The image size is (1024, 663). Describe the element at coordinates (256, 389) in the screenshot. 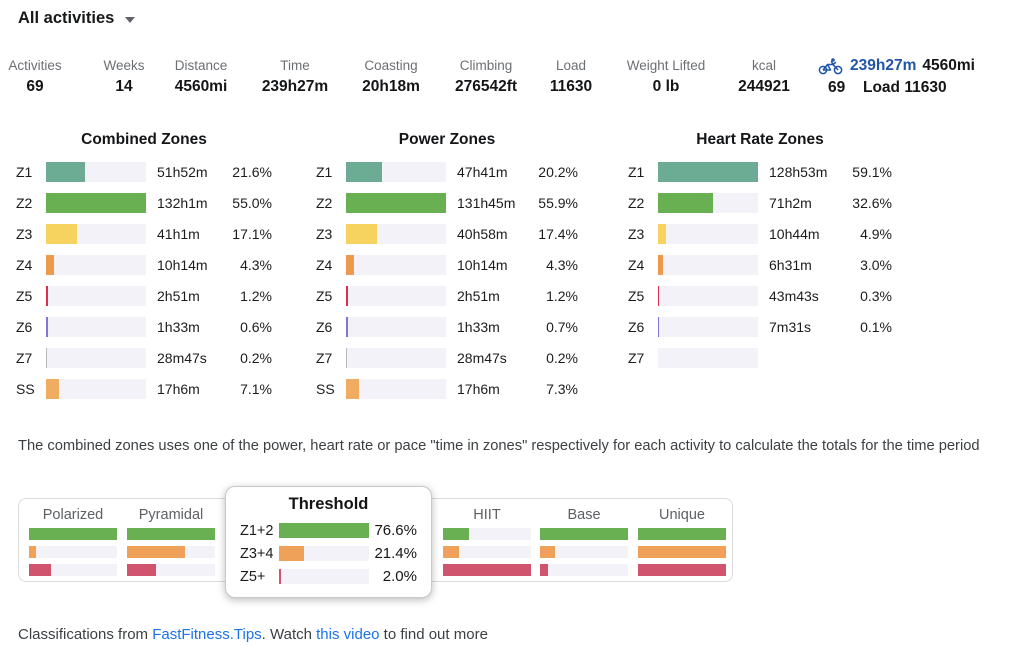

I see `zone-percent: 7.1%` at that location.